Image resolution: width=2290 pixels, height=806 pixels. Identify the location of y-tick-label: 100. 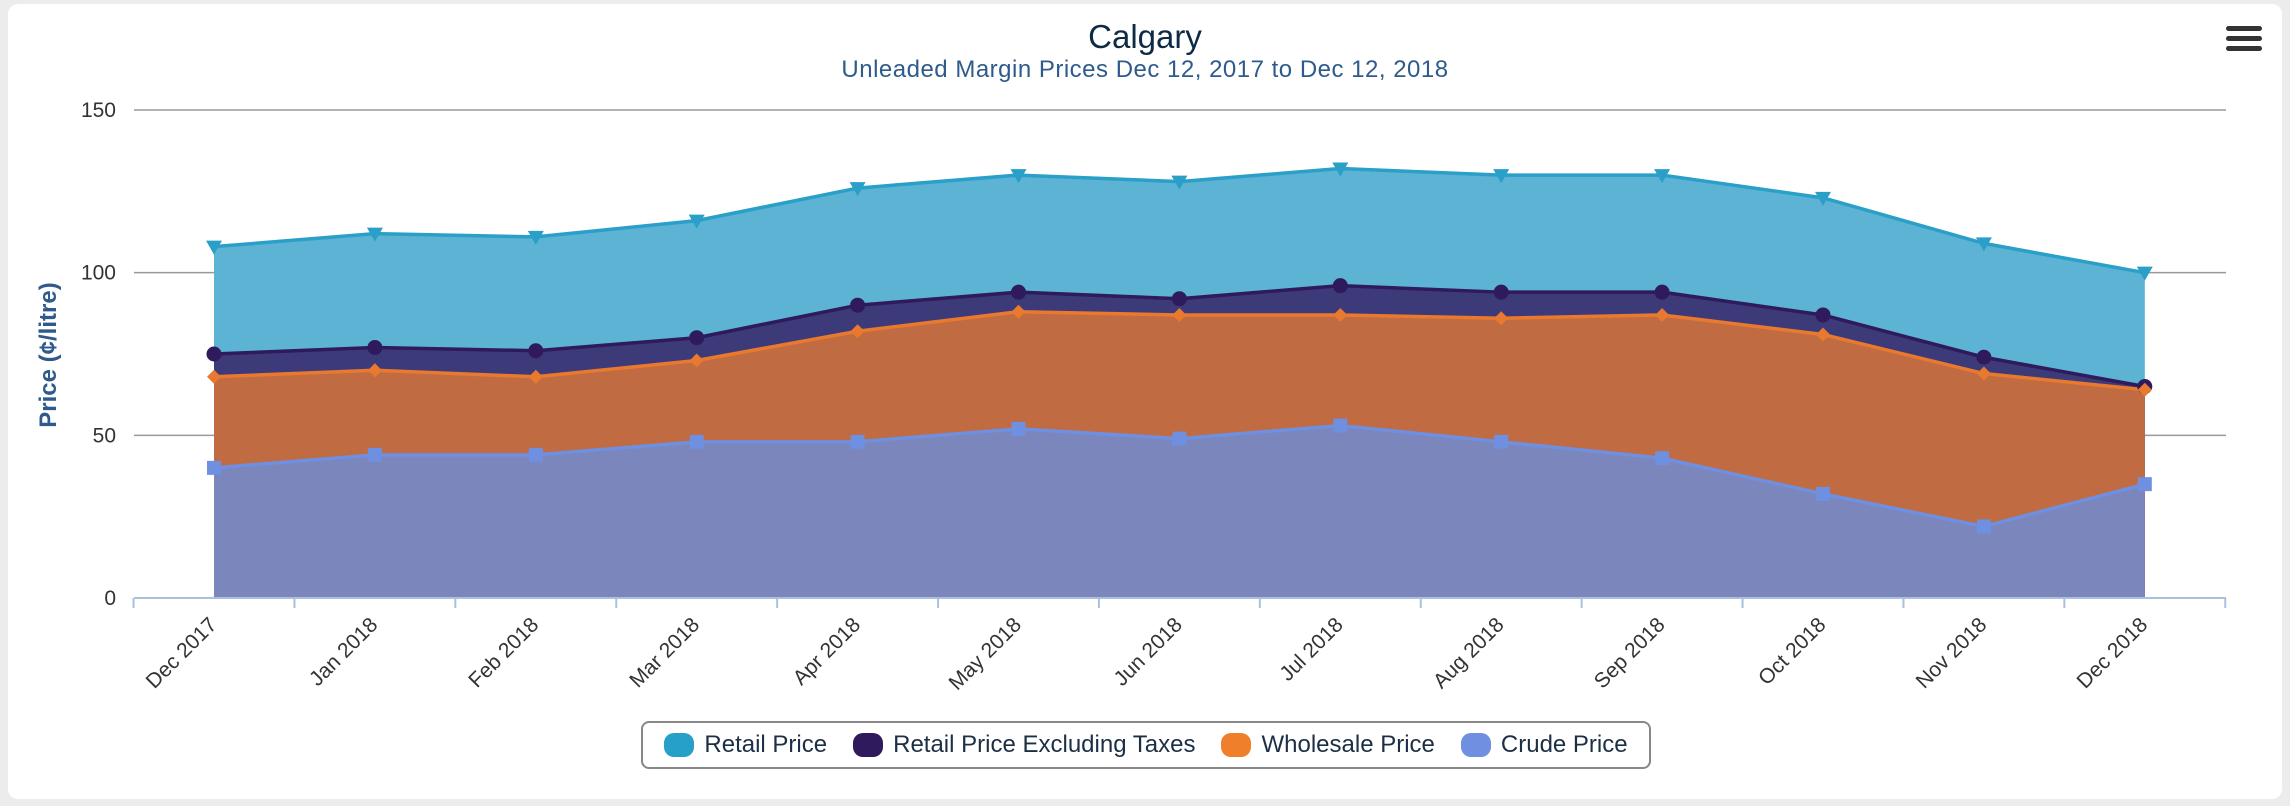
(98, 273).